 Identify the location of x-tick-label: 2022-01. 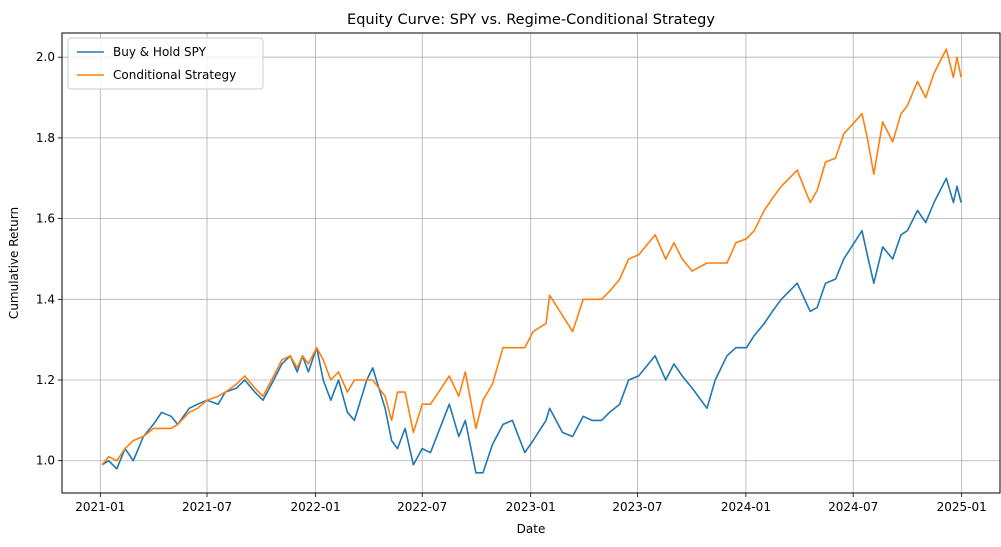
(315, 507).